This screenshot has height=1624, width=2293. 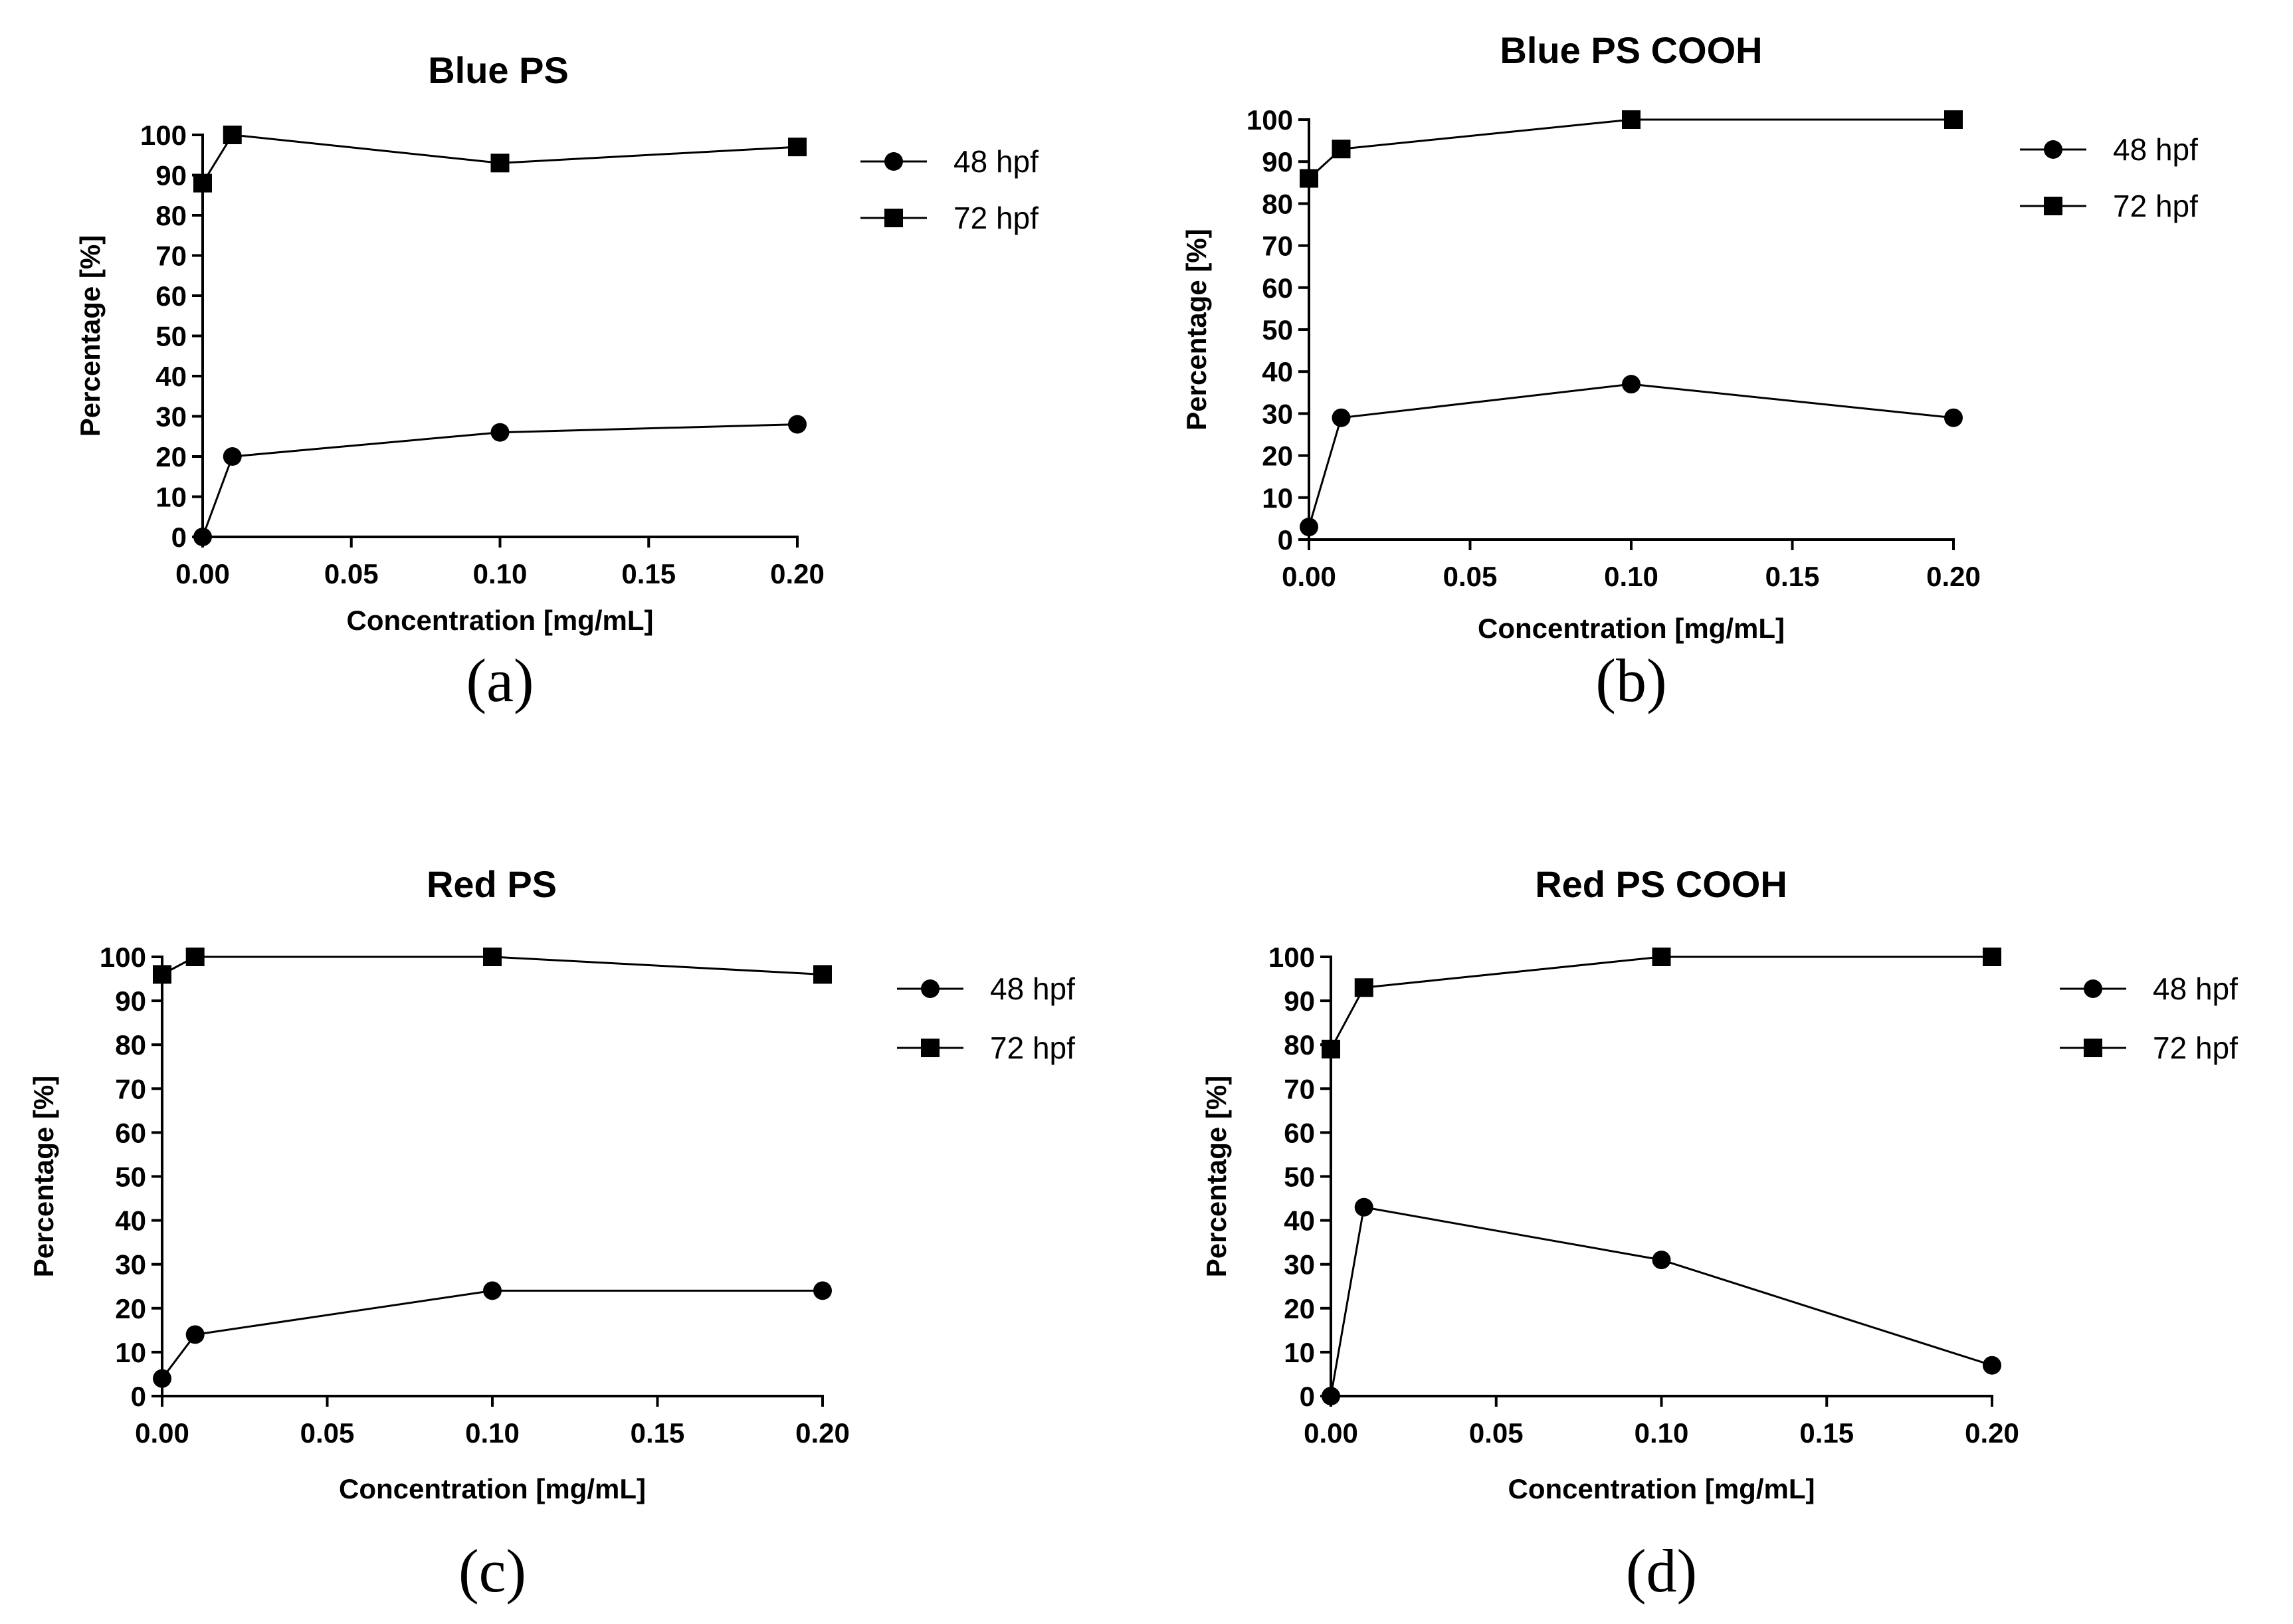 I want to click on panel-label: (b), so click(x=1630, y=680).